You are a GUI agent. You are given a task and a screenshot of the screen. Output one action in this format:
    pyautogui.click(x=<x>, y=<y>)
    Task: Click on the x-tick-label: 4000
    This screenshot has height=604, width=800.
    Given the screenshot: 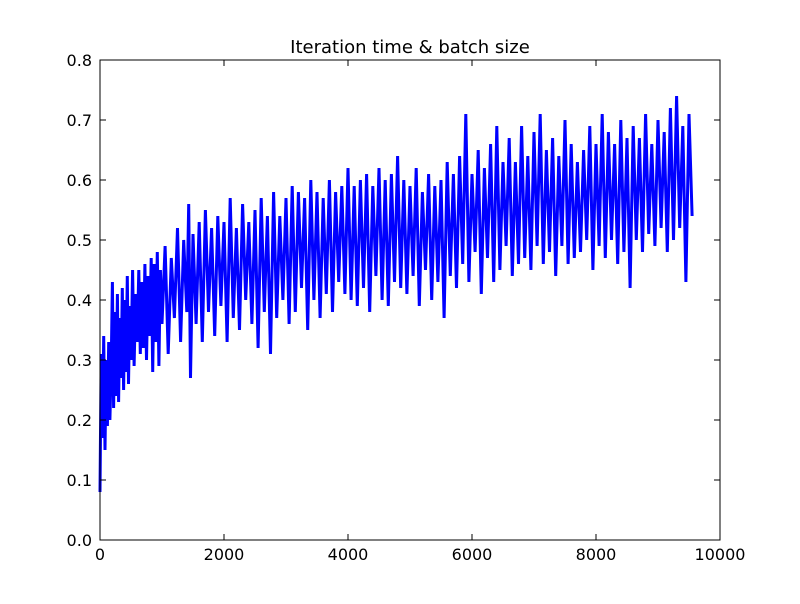 What is the action you would take?
    pyautogui.click(x=348, y=554)
    